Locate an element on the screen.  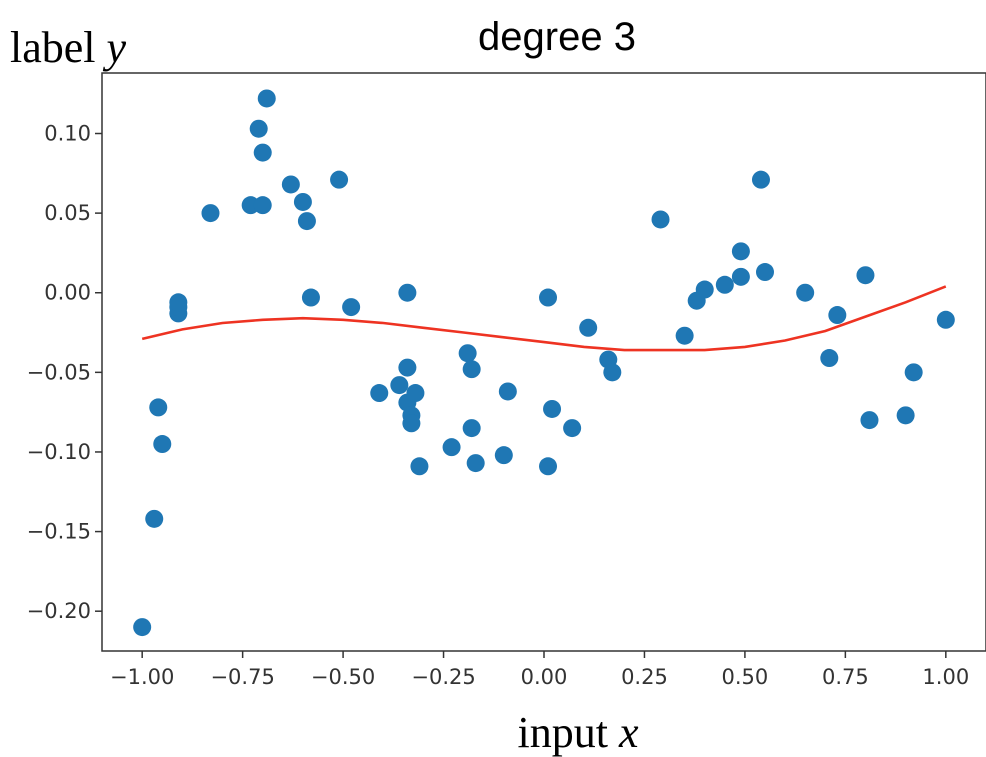
y-tick-label: −0.20 is located at coordinates (59, 611).